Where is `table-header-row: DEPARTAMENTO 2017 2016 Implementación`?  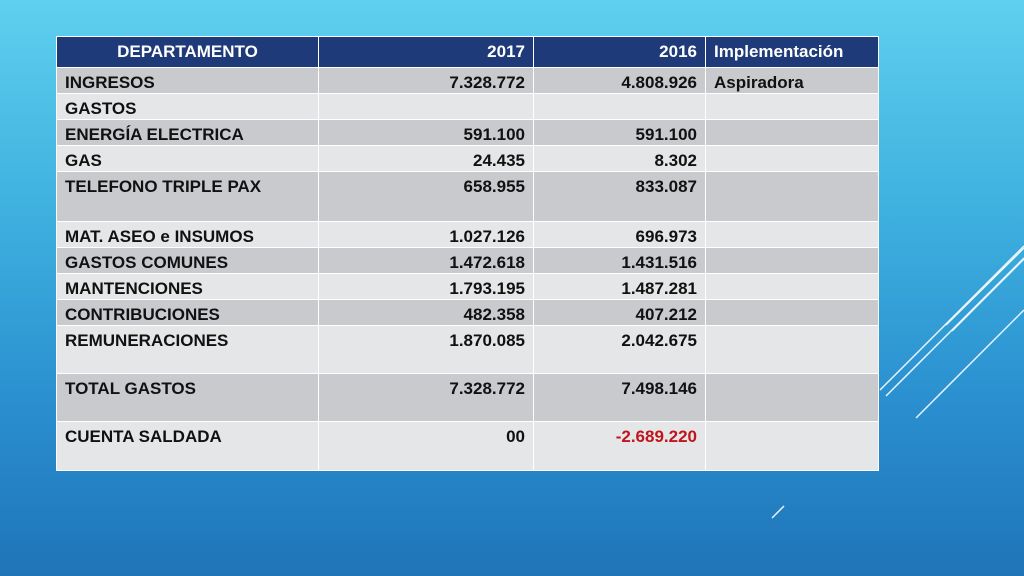 table-header-row: DEPARTAMENTO 2017 2016 Implementación is located at coordinates (467, 52).